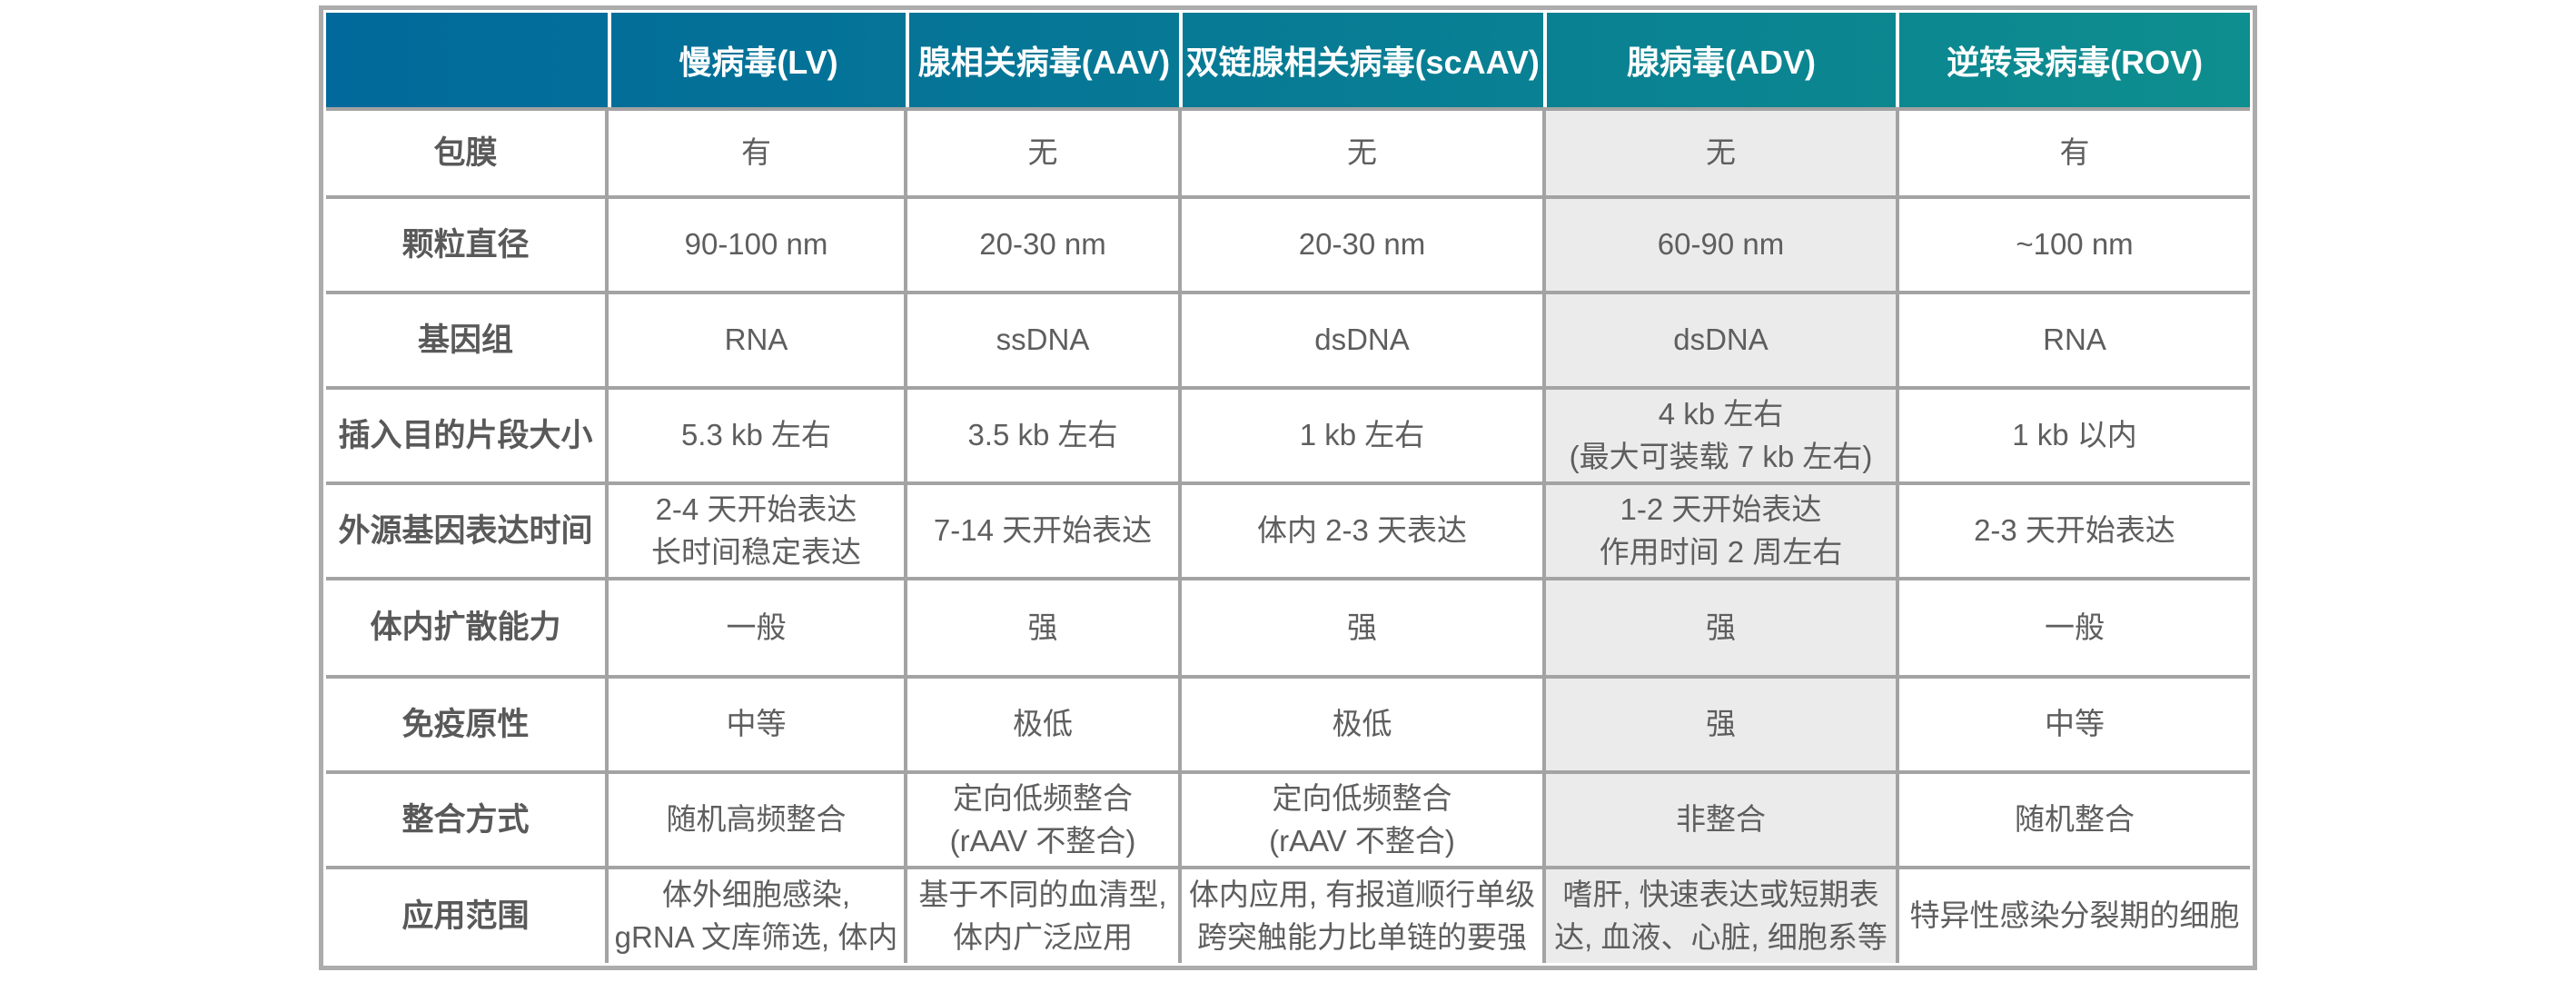 The height and width of the screenshot is (1002, 2576). What do you see at coordinates (1362, 627) in the screenshot?
I see `cell-diffusion-scaav: 强` at bounding box center [1362, 627].